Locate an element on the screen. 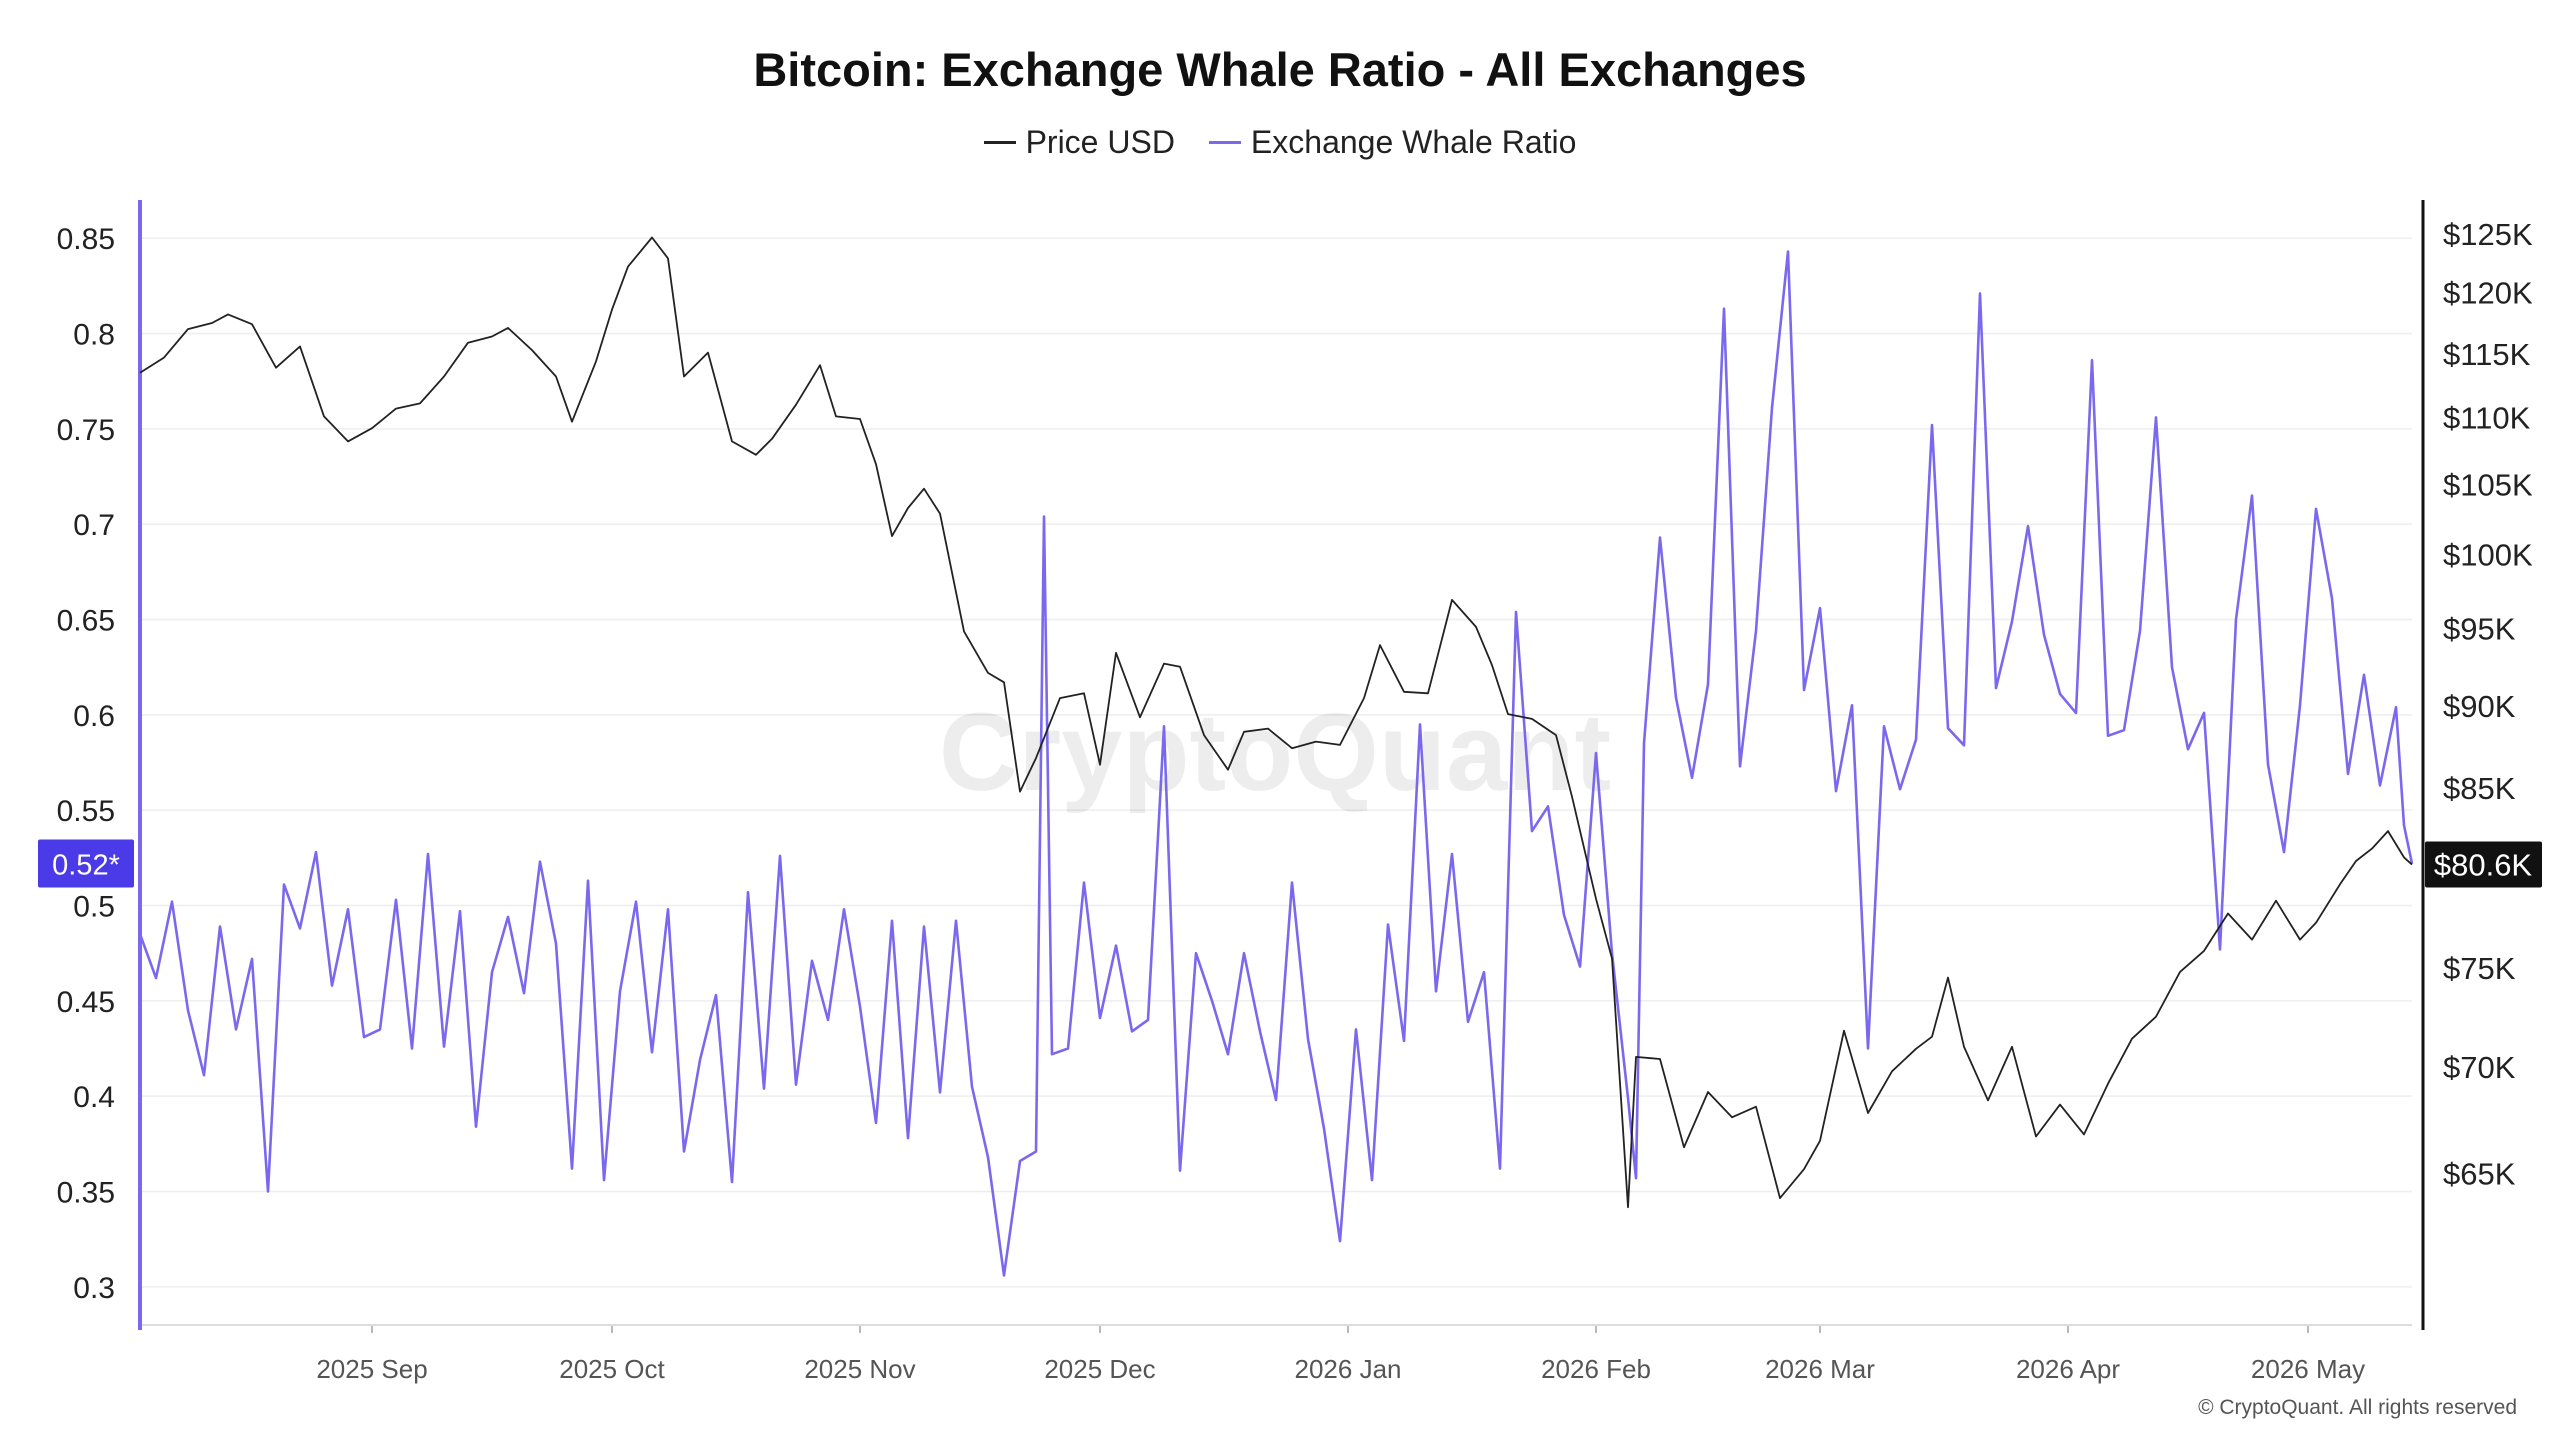  legend-item-whale-ratio: Exchange Whale Ratio is located at coordinates (1392, 142).